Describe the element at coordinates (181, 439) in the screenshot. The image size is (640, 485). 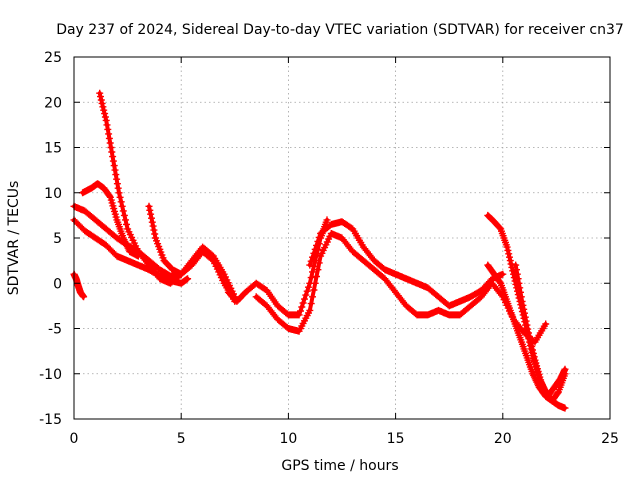
I see `x-tick-label: 5` at that location.